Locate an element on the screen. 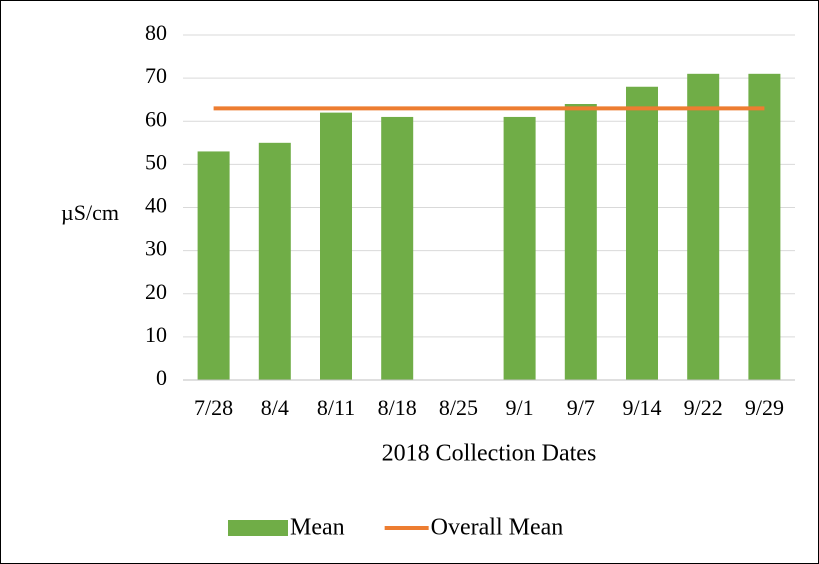  y-tick-label: 30 is located at coordinates (156, 248).